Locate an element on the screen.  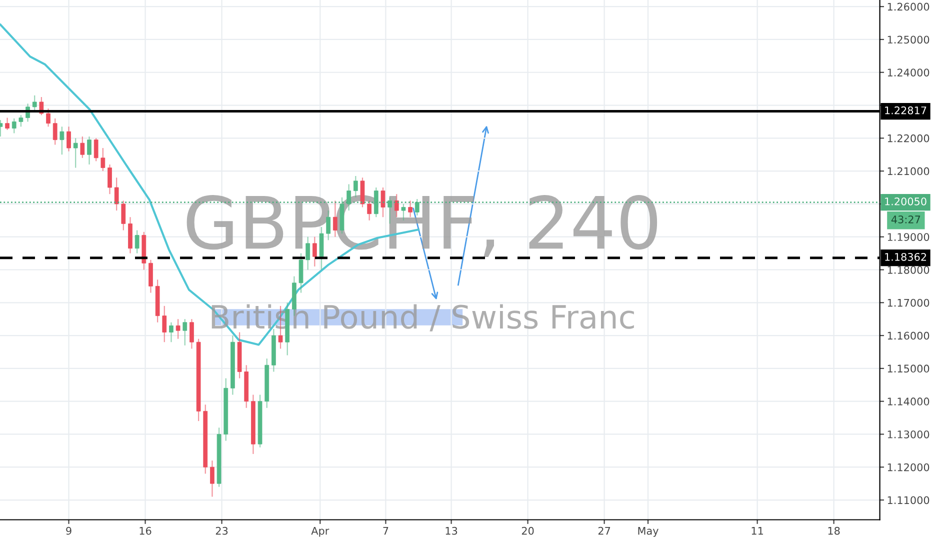
ref-line-label: 1.18362 is located at coordinates (905, 256).